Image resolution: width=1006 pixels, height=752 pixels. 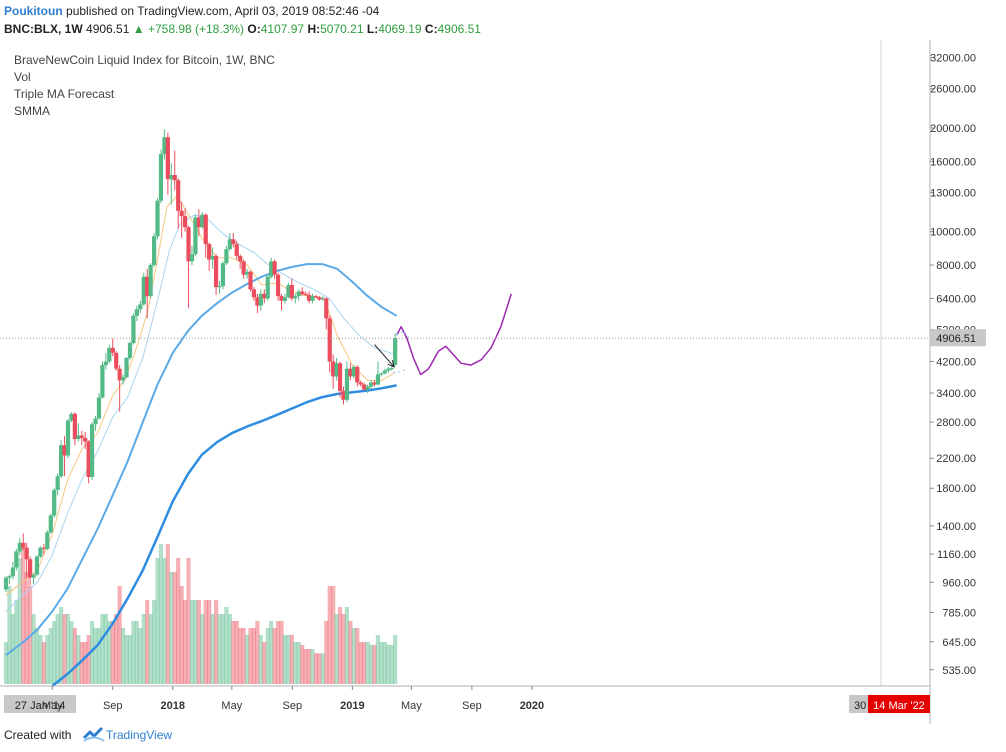 I want to click on close-label: C:, so click(x=431, y=29).